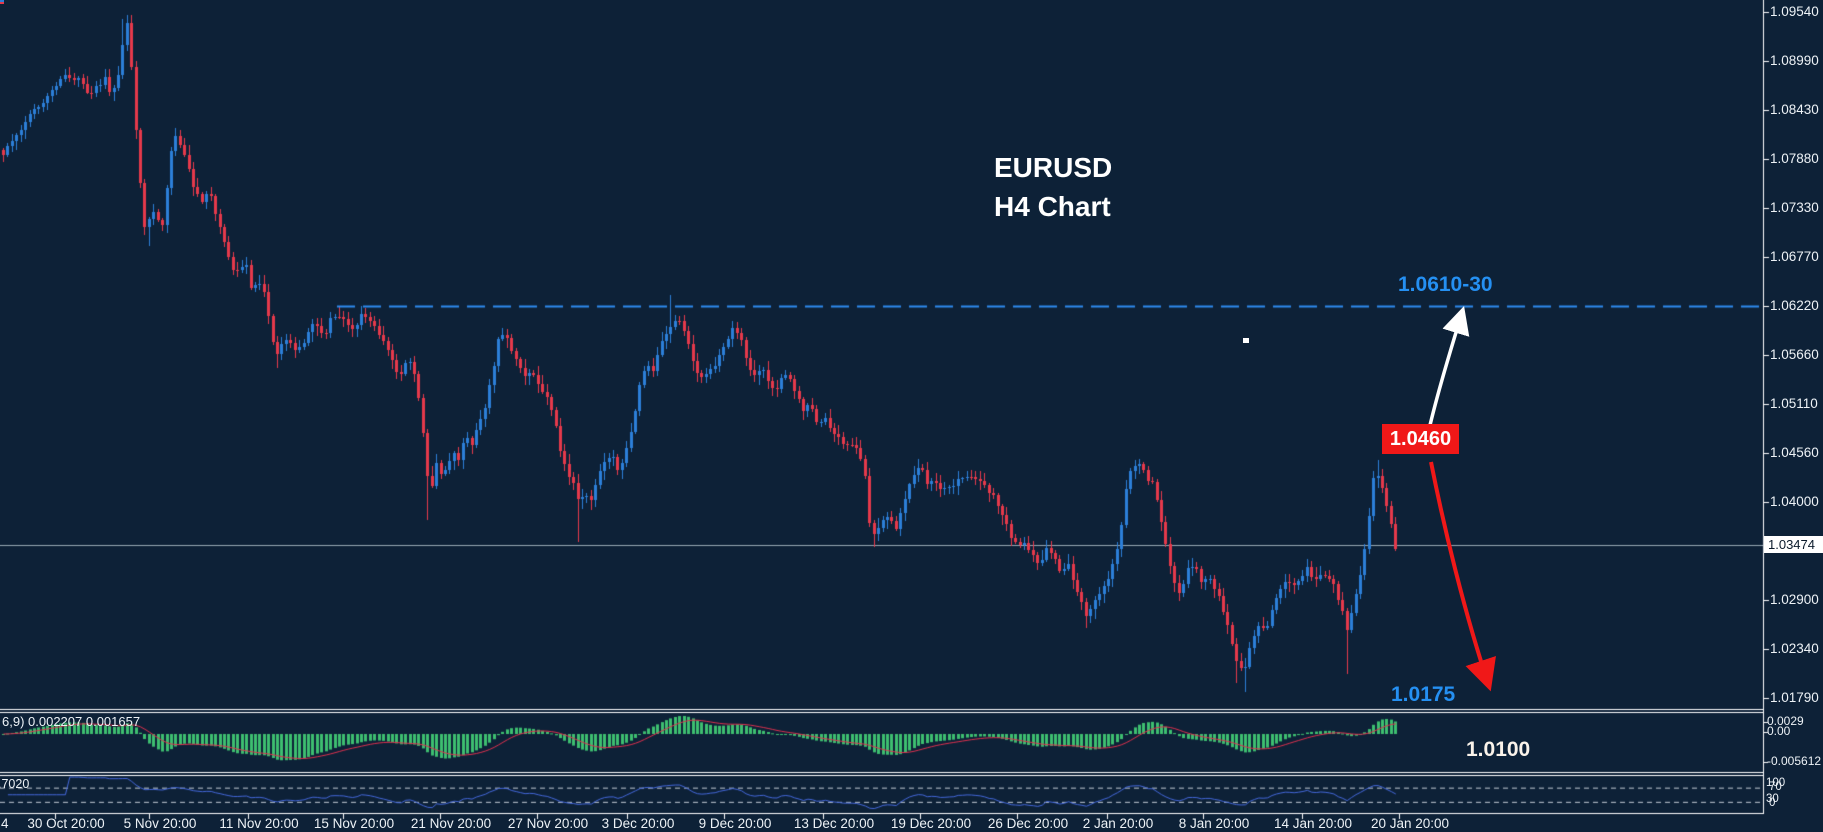 The image size is (1823, 832). I want to click on rsi-indicator-label: .7020, so click(15, 784).